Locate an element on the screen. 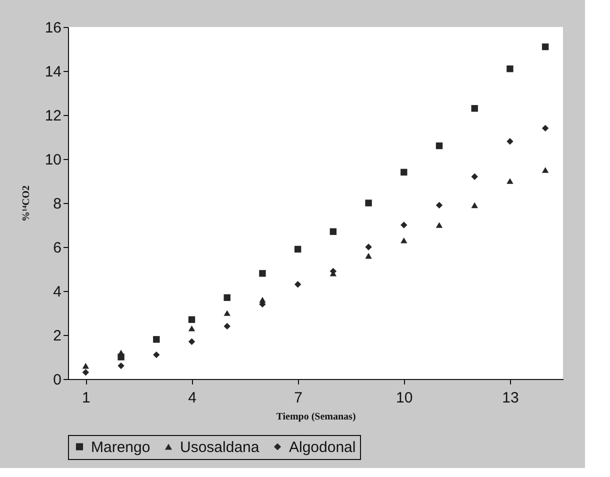 This screenshot has width=610, height=477. y-tick-label: 12 is located at coordinates (53, 116).